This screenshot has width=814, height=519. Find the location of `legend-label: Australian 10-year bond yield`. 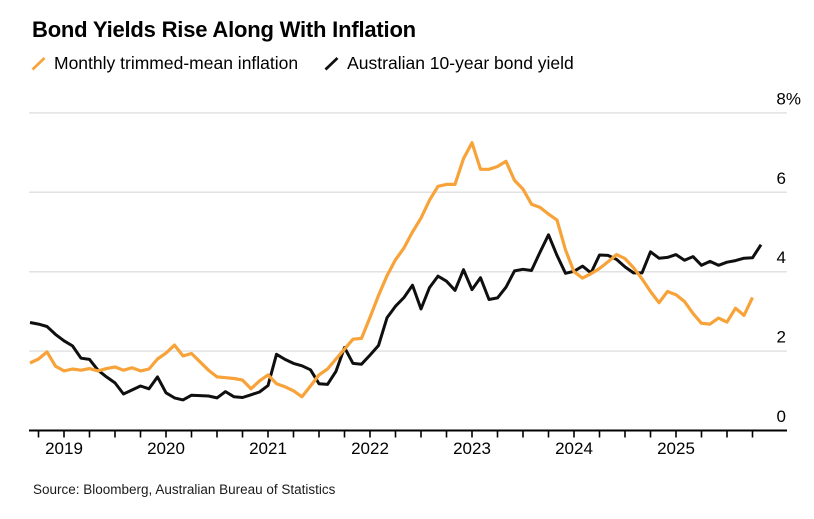

legend-label: Australian 10-year bond yield is located at coordinates (460, 63).